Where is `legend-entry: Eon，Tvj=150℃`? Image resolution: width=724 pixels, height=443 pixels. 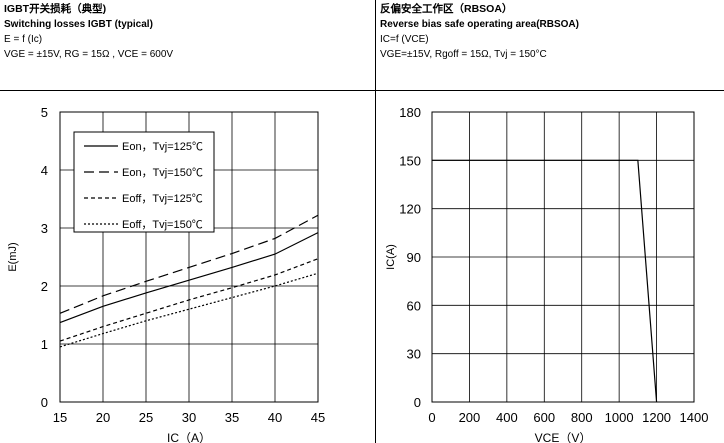 legend-entry: Eon，Tvj=150℃ is located at coordinates (162, 173).